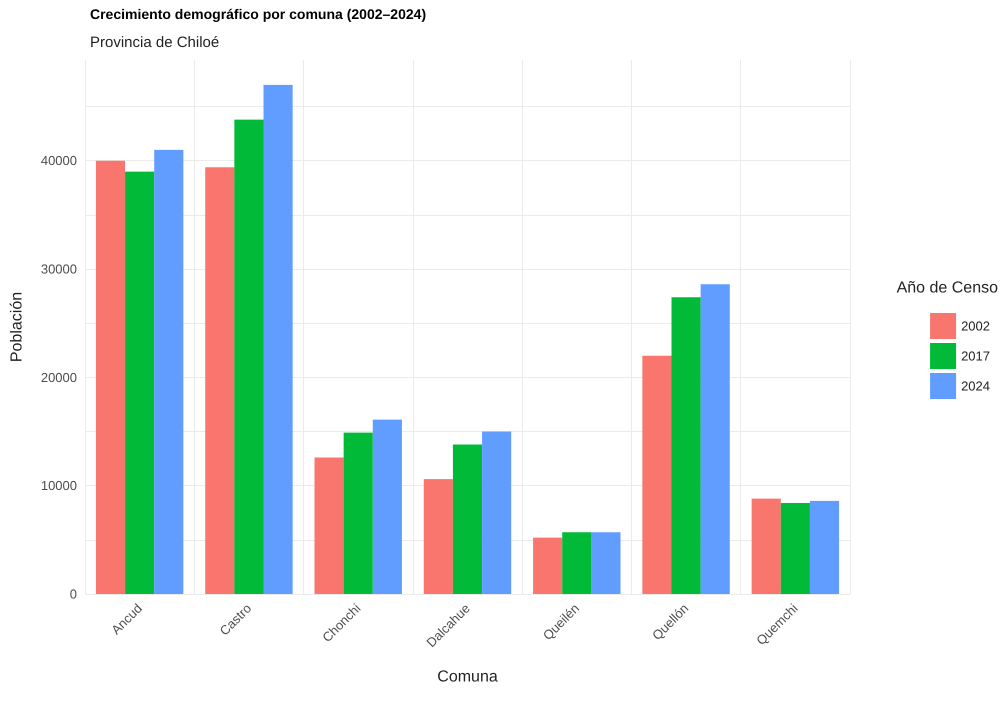  Describe the element at coordinates (975, 356) in the screenshot. I see `legend-label: 2017` at that location.